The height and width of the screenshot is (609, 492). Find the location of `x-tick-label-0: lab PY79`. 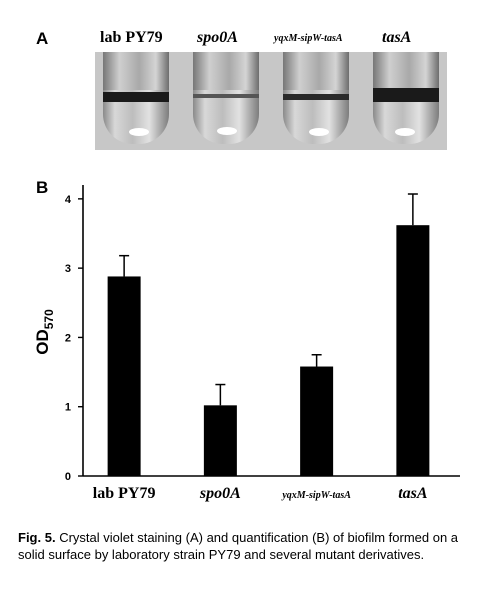

x-tick-label-0: lab PY79 is located at coordinates (124, 493).